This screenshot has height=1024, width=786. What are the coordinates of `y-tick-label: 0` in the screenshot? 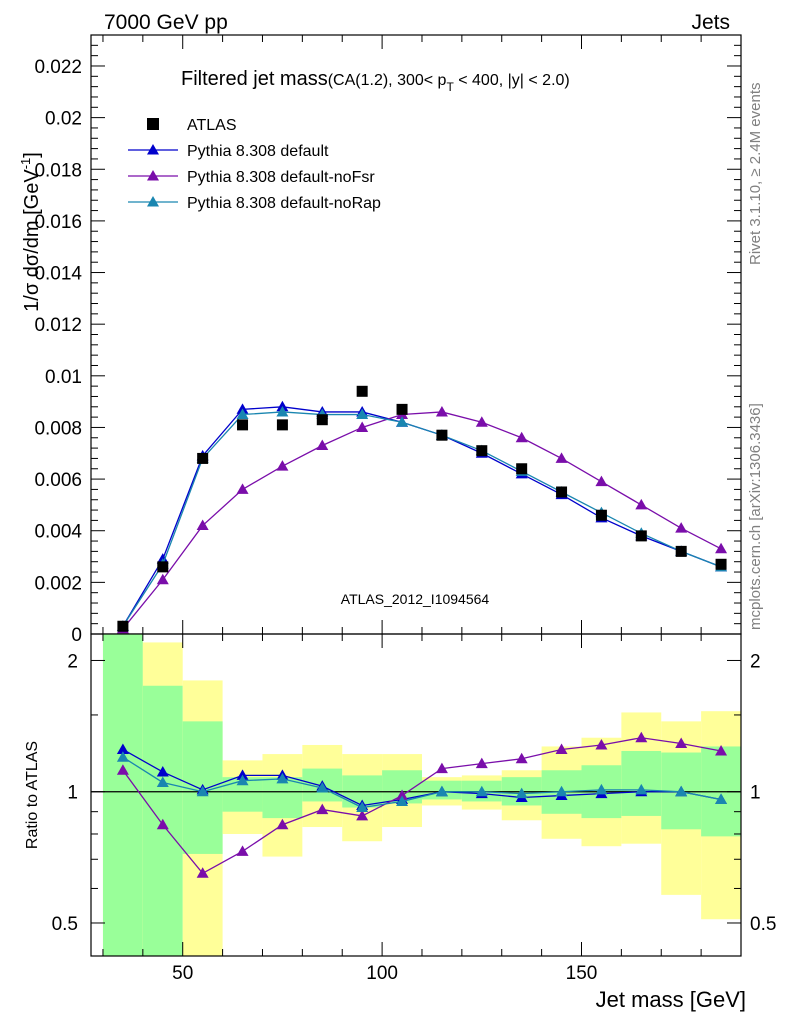 It's located at (76, 635).